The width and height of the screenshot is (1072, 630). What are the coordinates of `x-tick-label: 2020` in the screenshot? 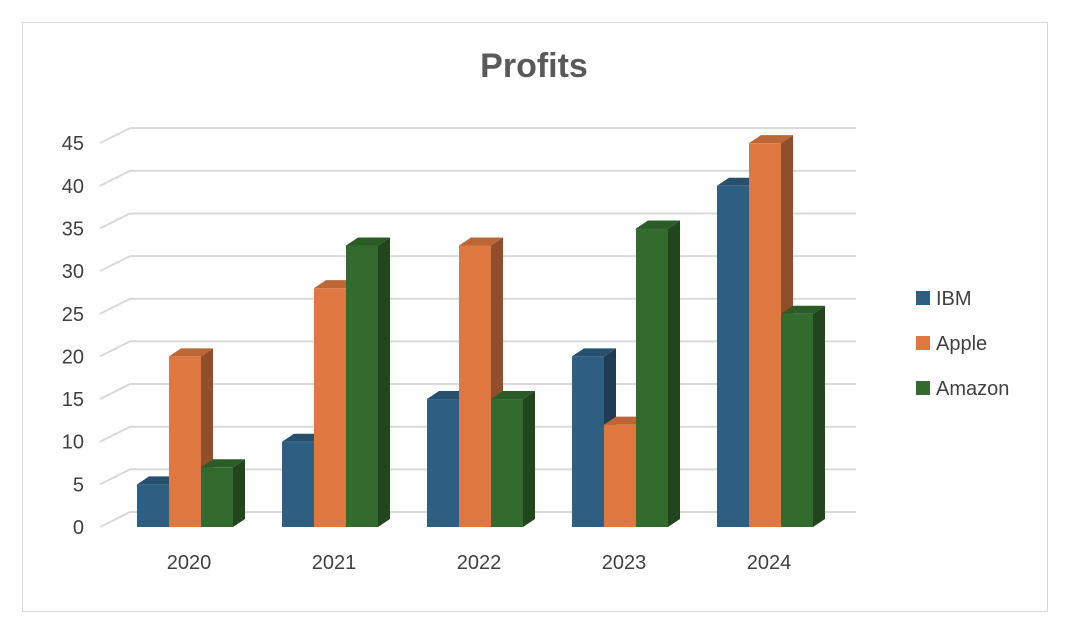 It's located at (189, 563).